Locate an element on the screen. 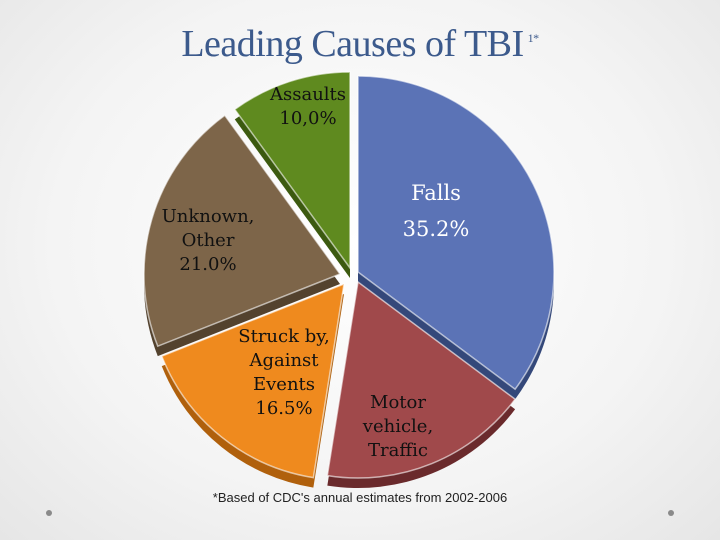  title-superscript: 1* is located at coordinates (533, 38).